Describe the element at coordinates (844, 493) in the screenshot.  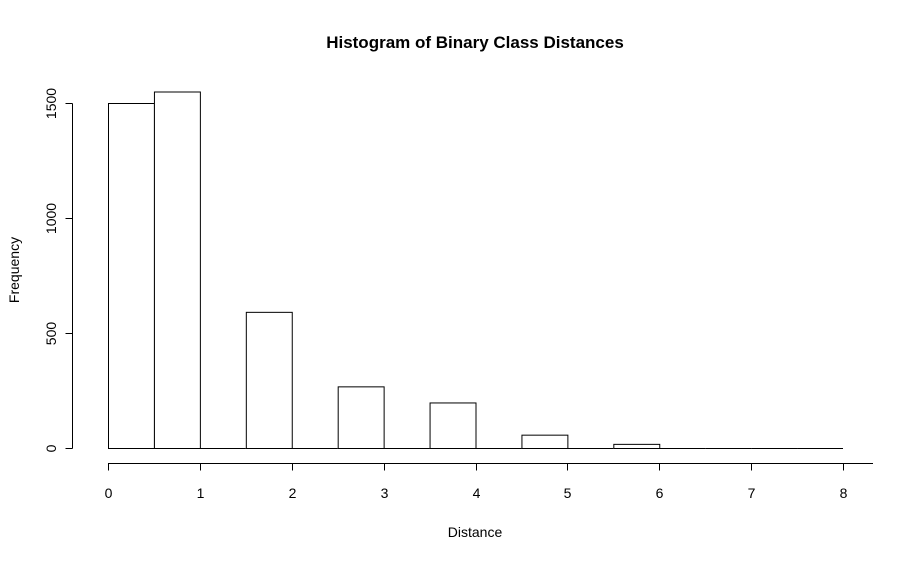
I see `x-tick-label: 8` at that location.